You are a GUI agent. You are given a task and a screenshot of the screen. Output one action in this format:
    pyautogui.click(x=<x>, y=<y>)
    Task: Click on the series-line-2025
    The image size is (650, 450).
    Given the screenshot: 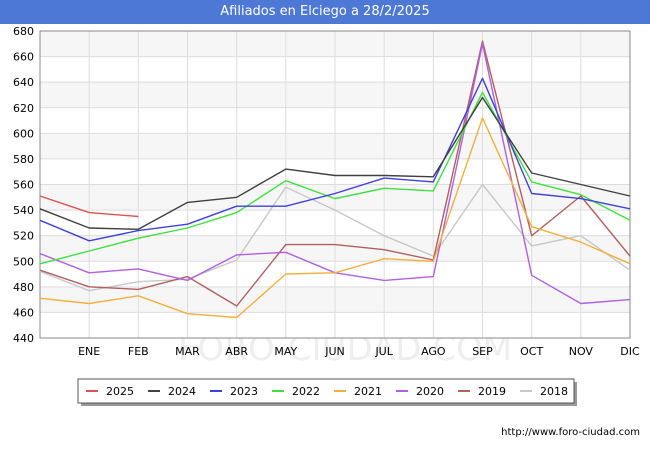 What is the action you would take?
    pyautogui.click(x=89, y=206)
    